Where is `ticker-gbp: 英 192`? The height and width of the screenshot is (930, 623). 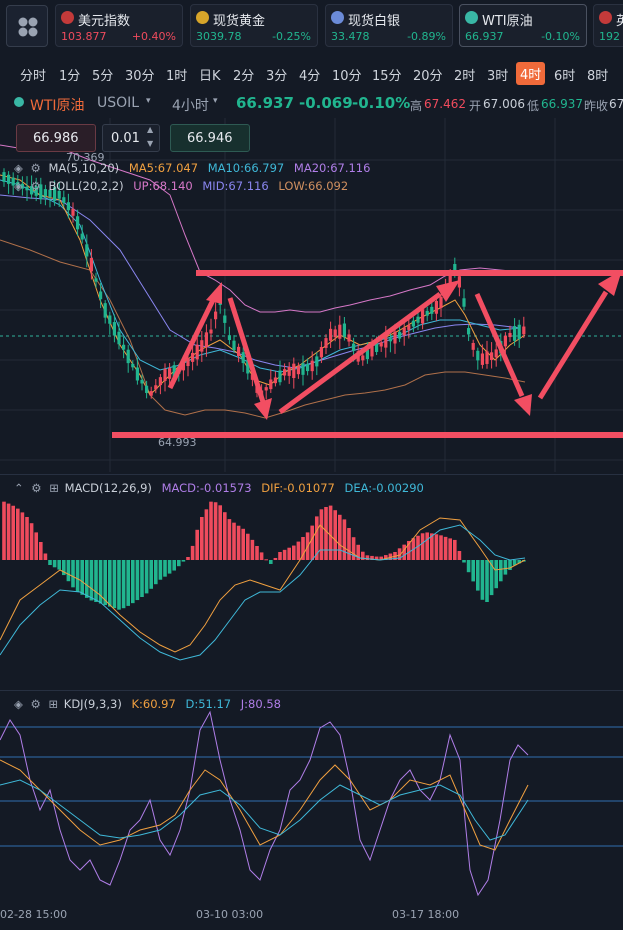
ticker-gbp: 英 192 is located at coordinates (608, 25).